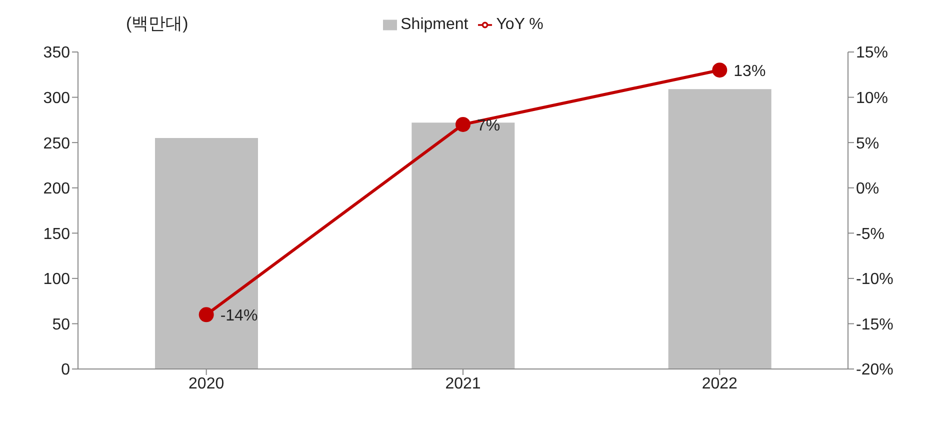 This screenshot has width=940, height=421. I want to click on data-label: 7%, so click(488, 125).